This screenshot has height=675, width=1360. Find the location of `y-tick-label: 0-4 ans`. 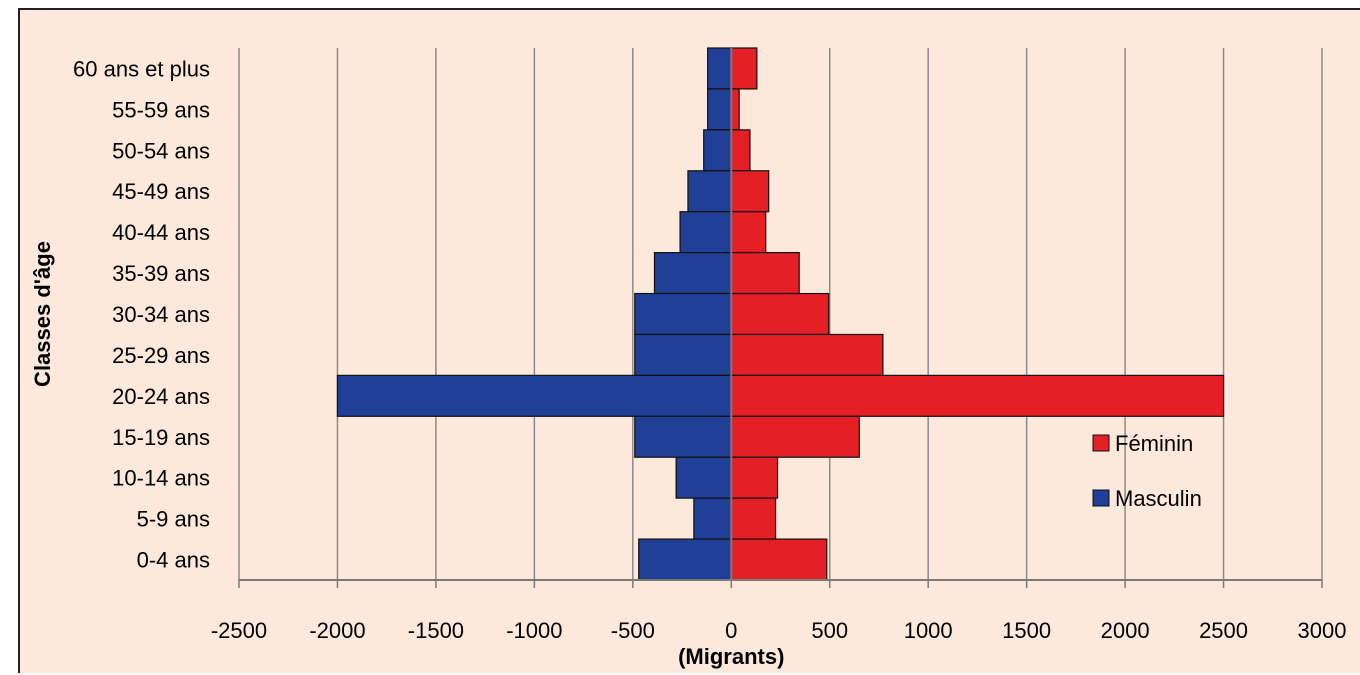

y-tick-label: 0-4 ans is located at coordinates (173, 560).